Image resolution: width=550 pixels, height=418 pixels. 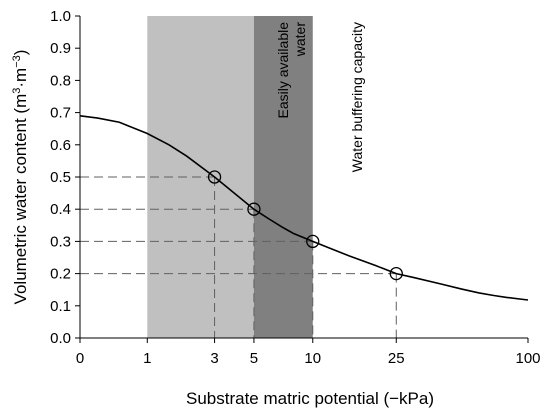 What do you see at coordinates (283, 70) in the screenshot?
I see `band-label-easily-available-line1: Easily available` at bounding box center [283, 70].